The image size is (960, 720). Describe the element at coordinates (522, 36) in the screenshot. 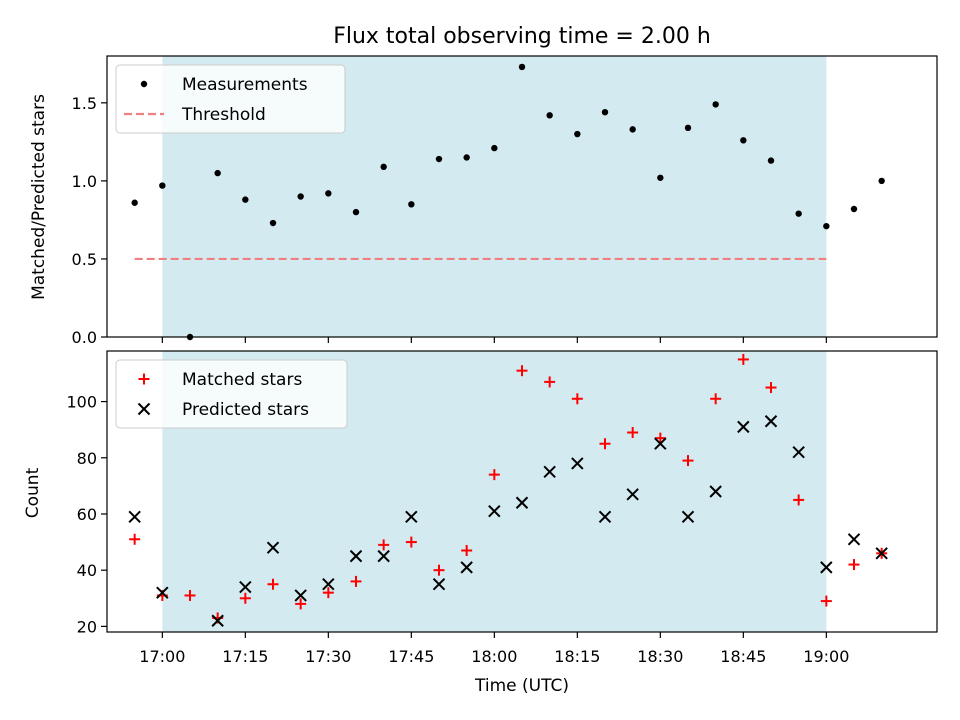

I see `chart-title: Flux total observing time = 2.00 h` at that location.